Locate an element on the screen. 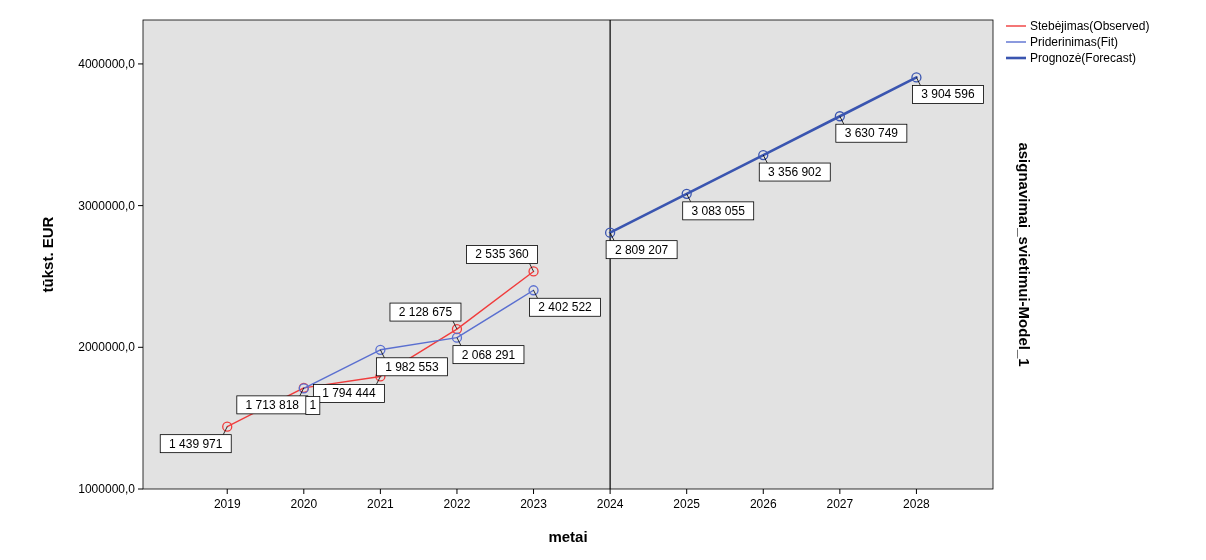  y-tick-label: 4000000,0 is located at coordinates (107, 63).